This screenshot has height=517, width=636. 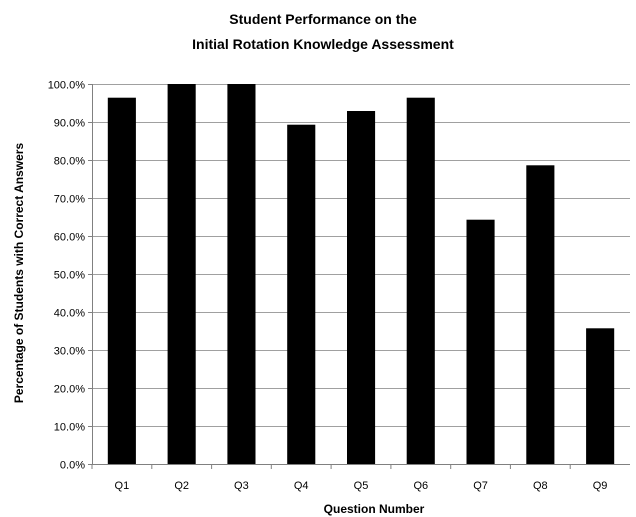 I want to click on y-tick-label: 30.0%, so click(x=69, y=352).